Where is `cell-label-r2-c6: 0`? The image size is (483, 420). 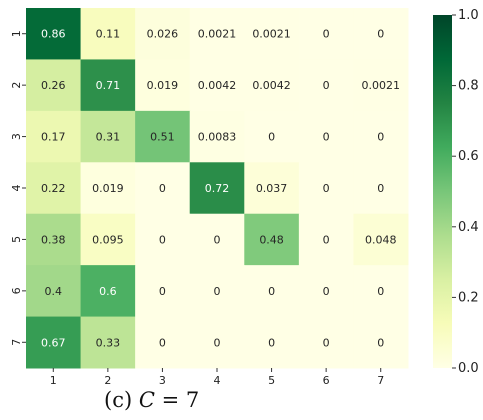
cell-label-r2-c6: 0 is located at coordinates (326, 85).